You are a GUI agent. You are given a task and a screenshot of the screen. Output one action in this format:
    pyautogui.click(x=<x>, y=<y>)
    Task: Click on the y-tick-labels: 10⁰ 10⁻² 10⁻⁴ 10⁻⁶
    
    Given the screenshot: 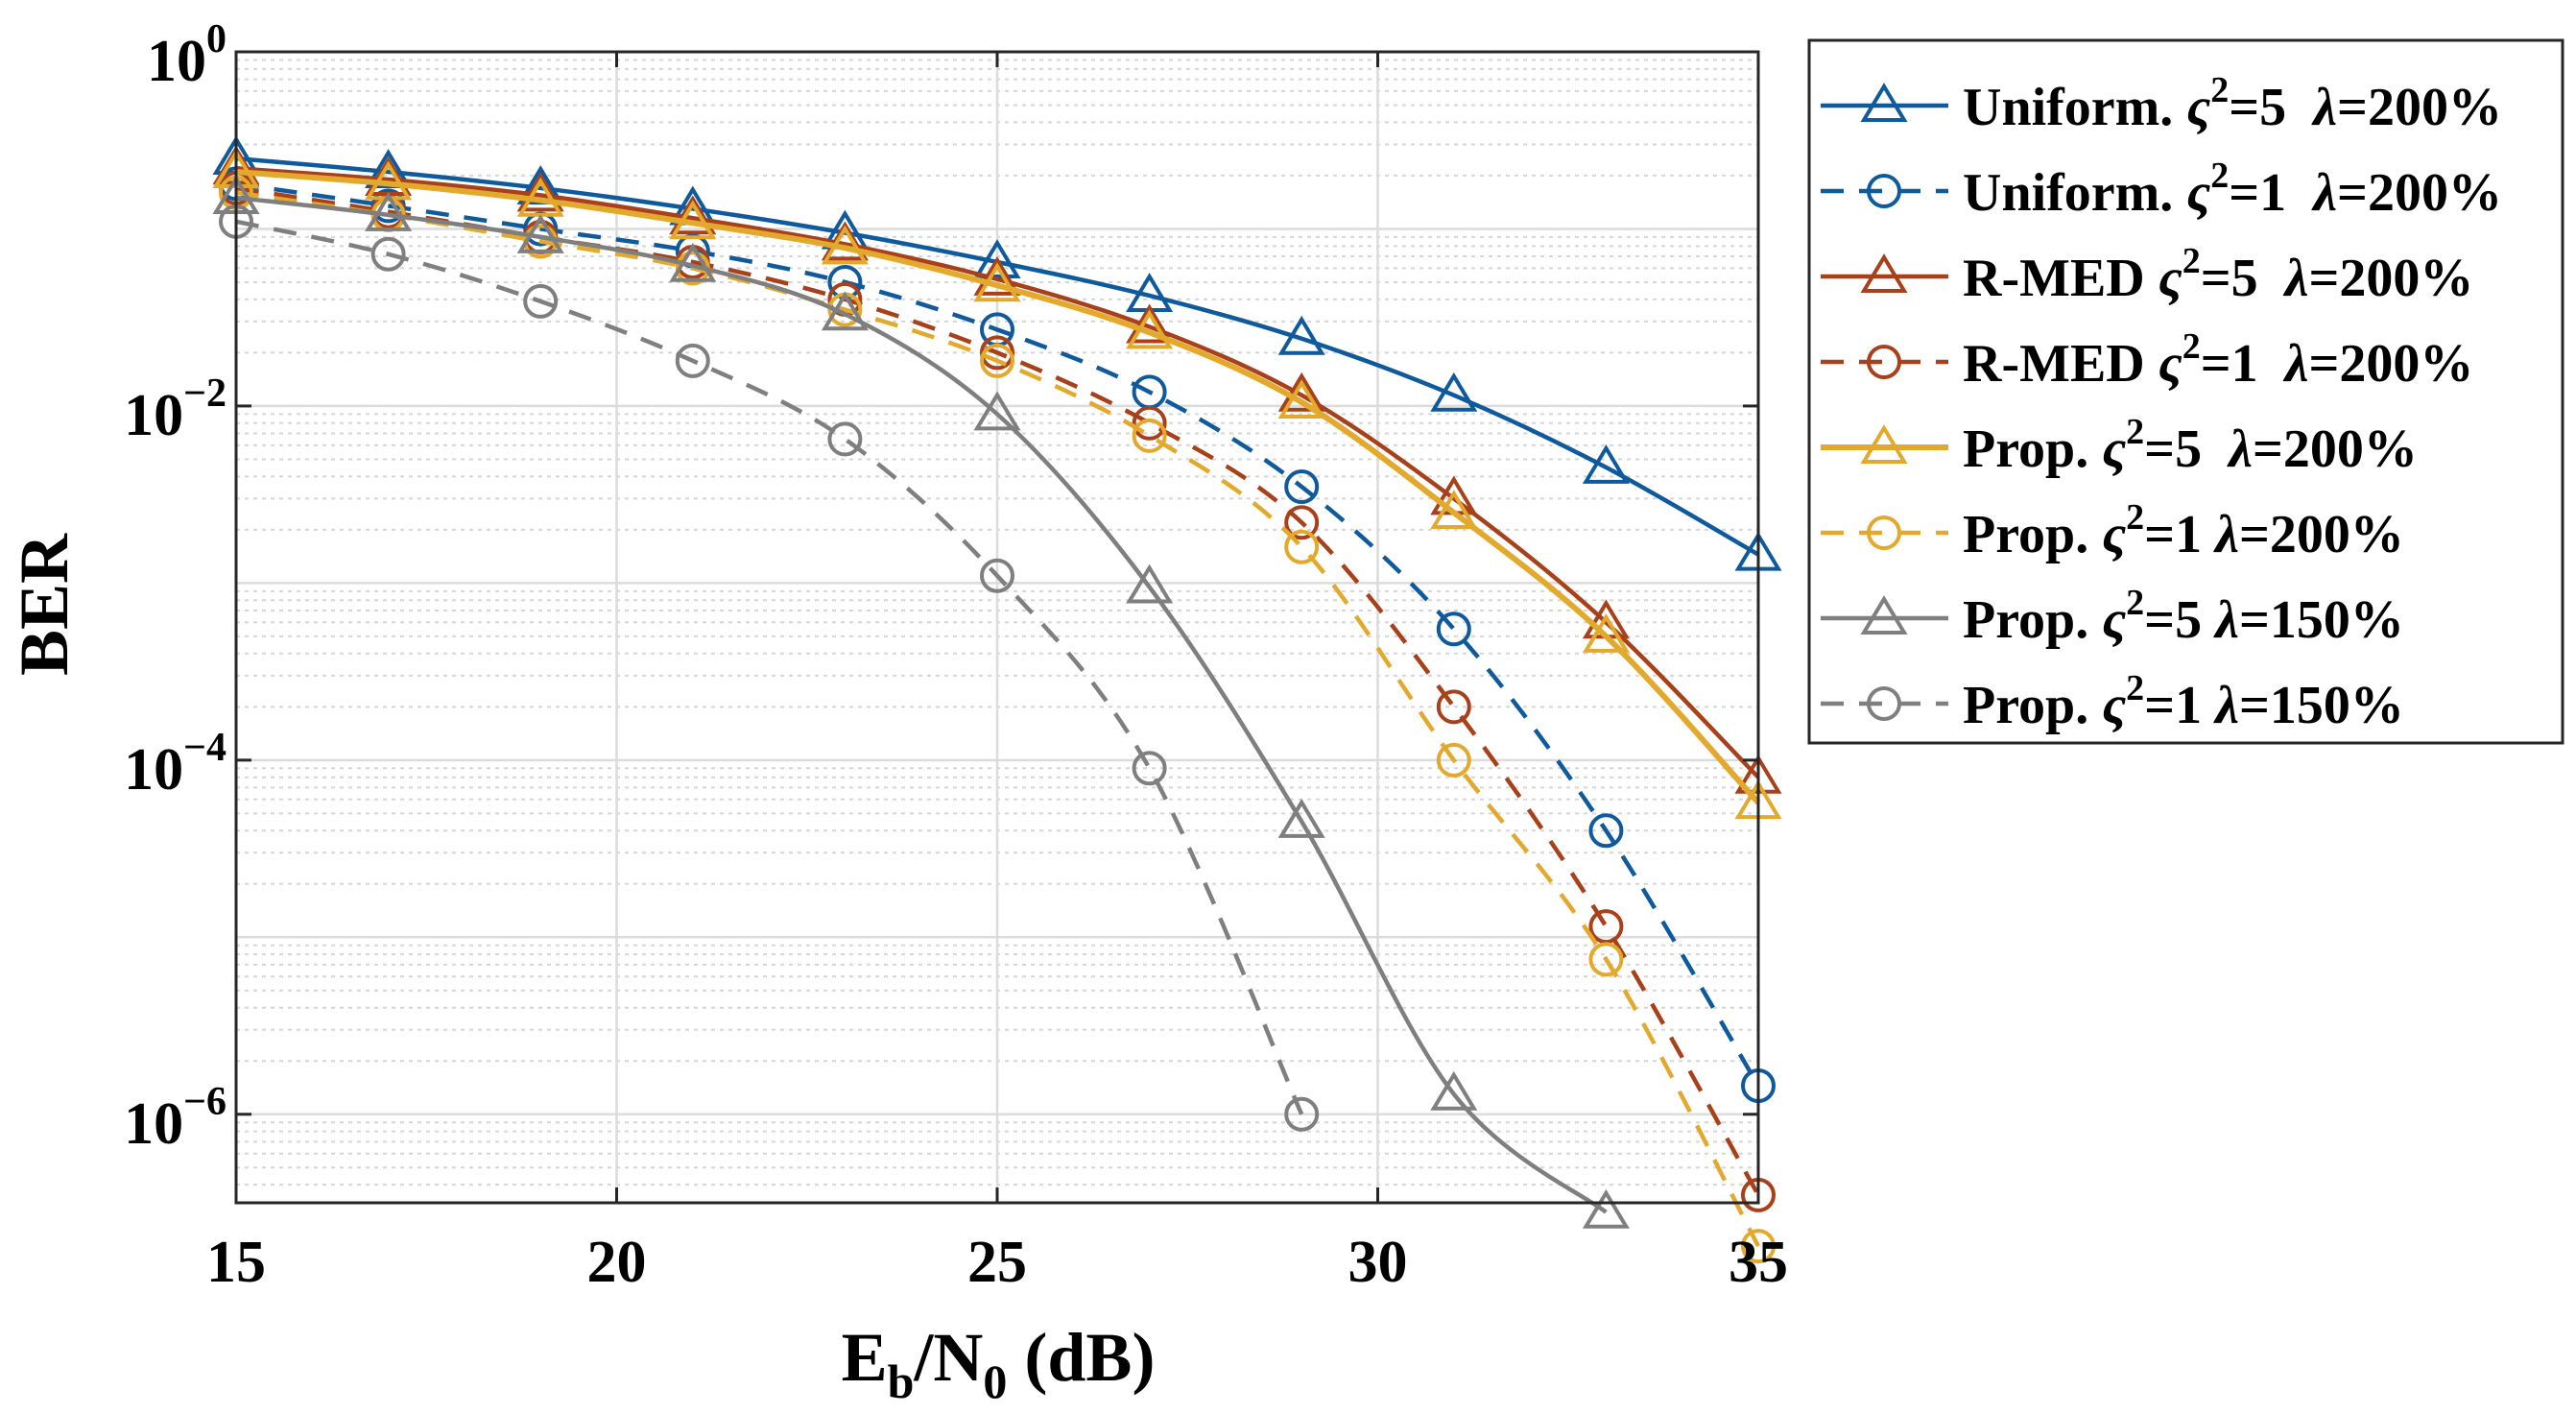 What is the action you would take?
    pyautogui.click(x=175, y=587)
    